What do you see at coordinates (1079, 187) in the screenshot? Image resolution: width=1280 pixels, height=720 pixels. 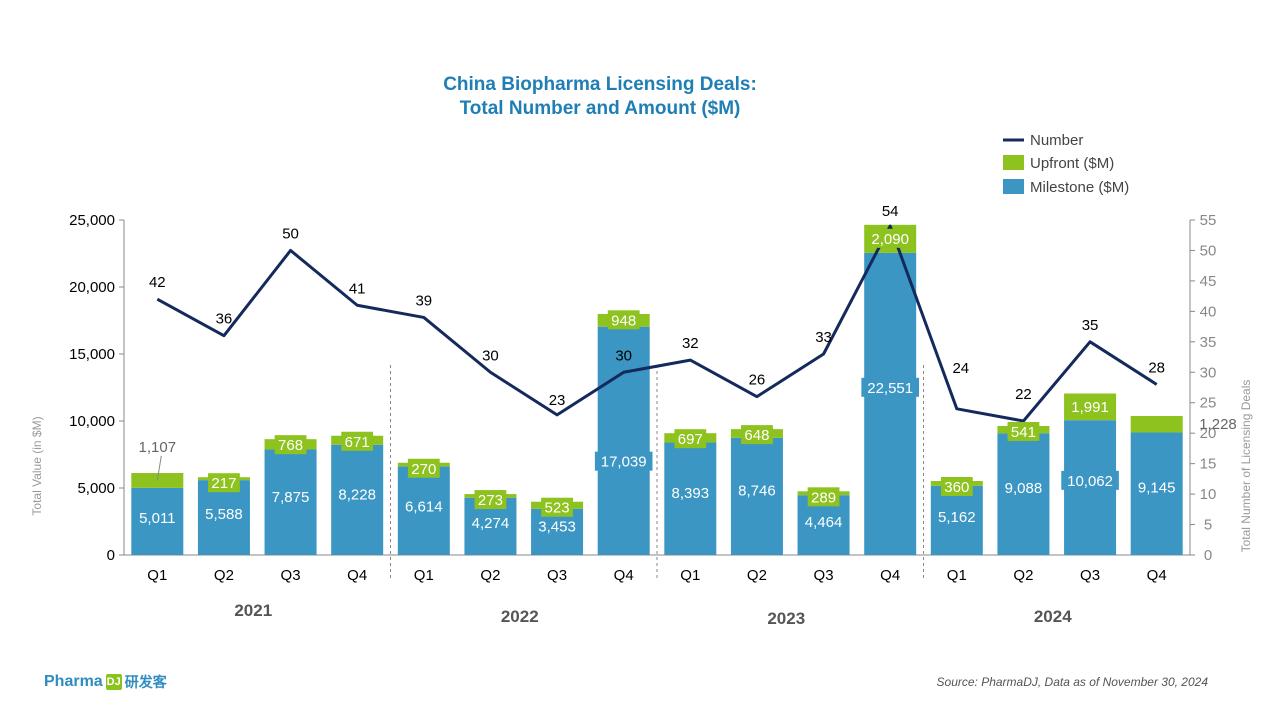 I see `legend-milestone-label: Milestone ($M)` at bounding box center [1079, 187].